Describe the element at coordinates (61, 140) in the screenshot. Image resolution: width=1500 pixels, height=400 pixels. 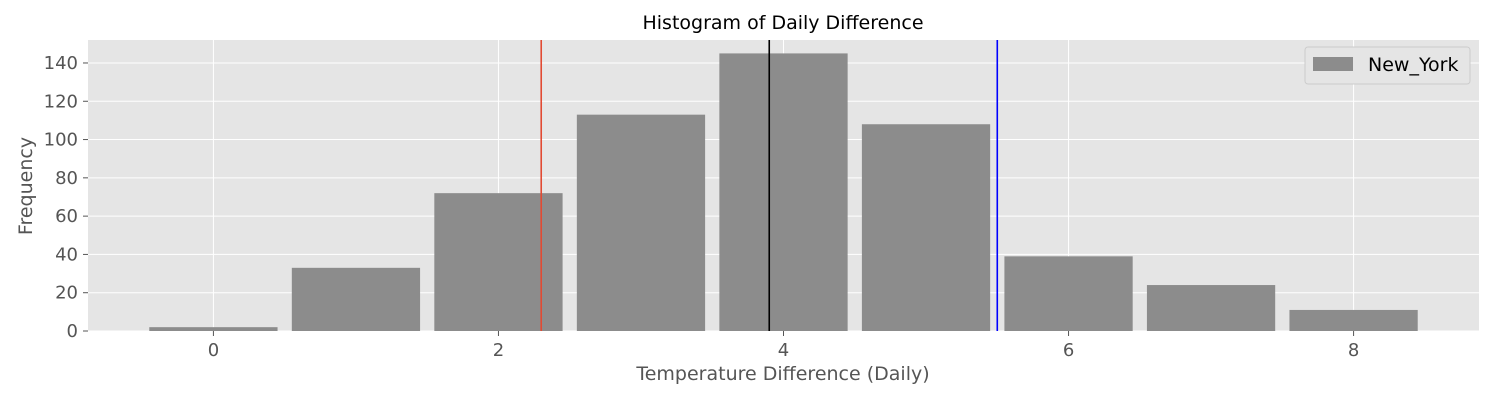
I see `y-tick-label: 100` at that location.